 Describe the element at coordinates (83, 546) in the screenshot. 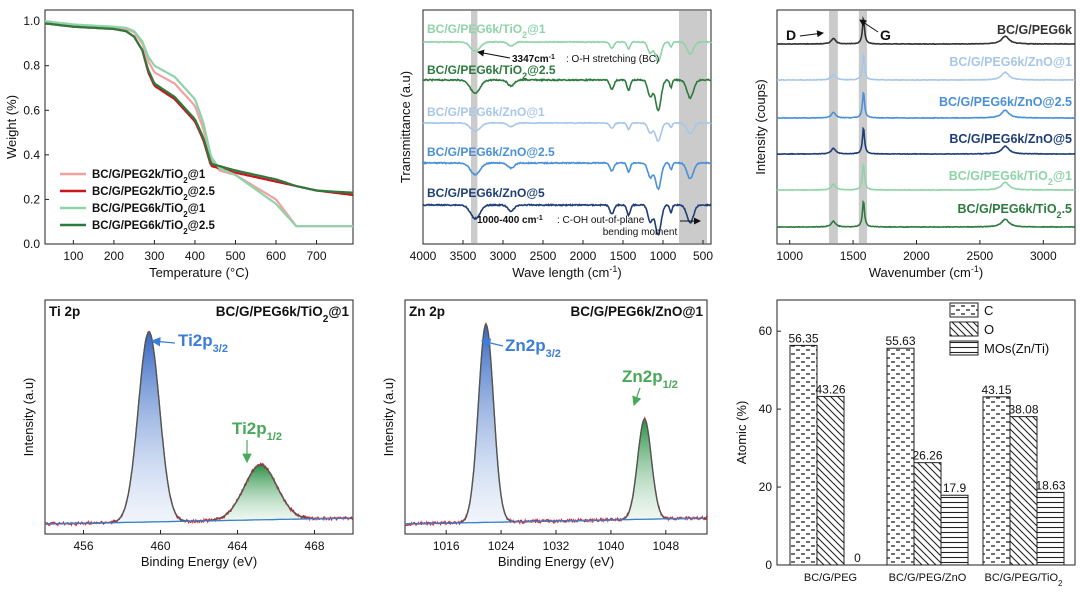

I see `xps-ti-x-tick-label: 456` at that location.